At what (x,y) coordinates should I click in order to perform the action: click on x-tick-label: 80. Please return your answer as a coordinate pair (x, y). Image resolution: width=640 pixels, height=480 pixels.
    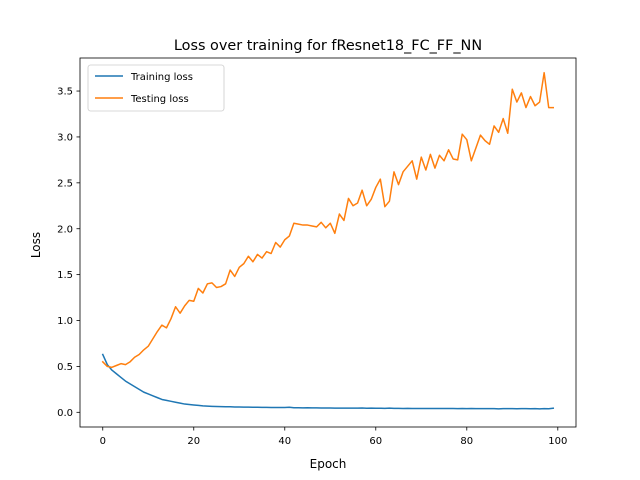
    Looking at the image, I should click on (466, 441).